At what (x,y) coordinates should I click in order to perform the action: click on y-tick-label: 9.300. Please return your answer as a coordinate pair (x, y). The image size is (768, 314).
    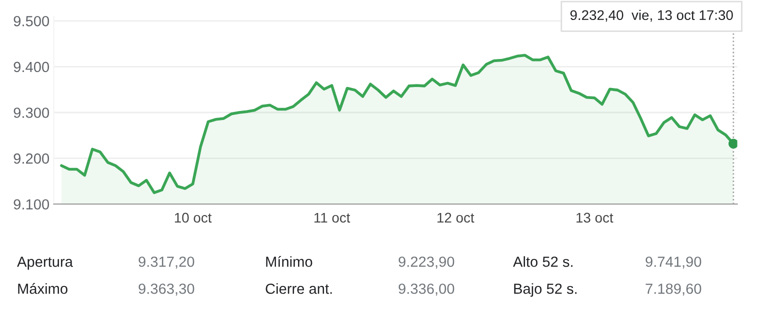
    Looking at the image, I should click on (32, 113).